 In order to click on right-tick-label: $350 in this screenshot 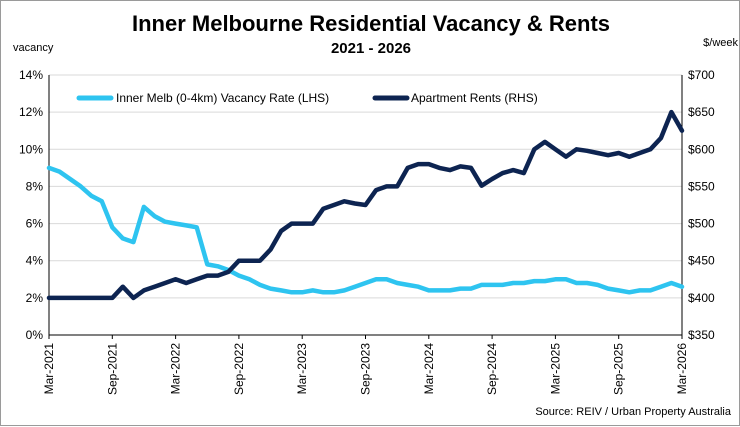, I will do `click(701, 335)`.